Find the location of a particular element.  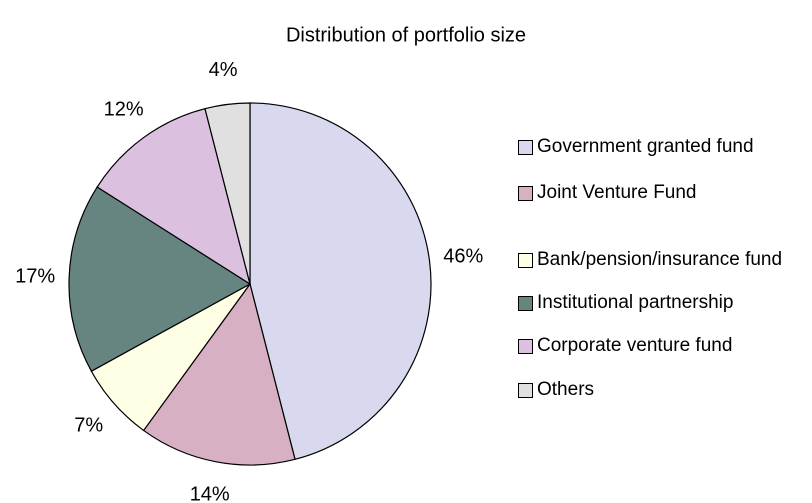

data-label: 14% is located at coordinates (210, 493).